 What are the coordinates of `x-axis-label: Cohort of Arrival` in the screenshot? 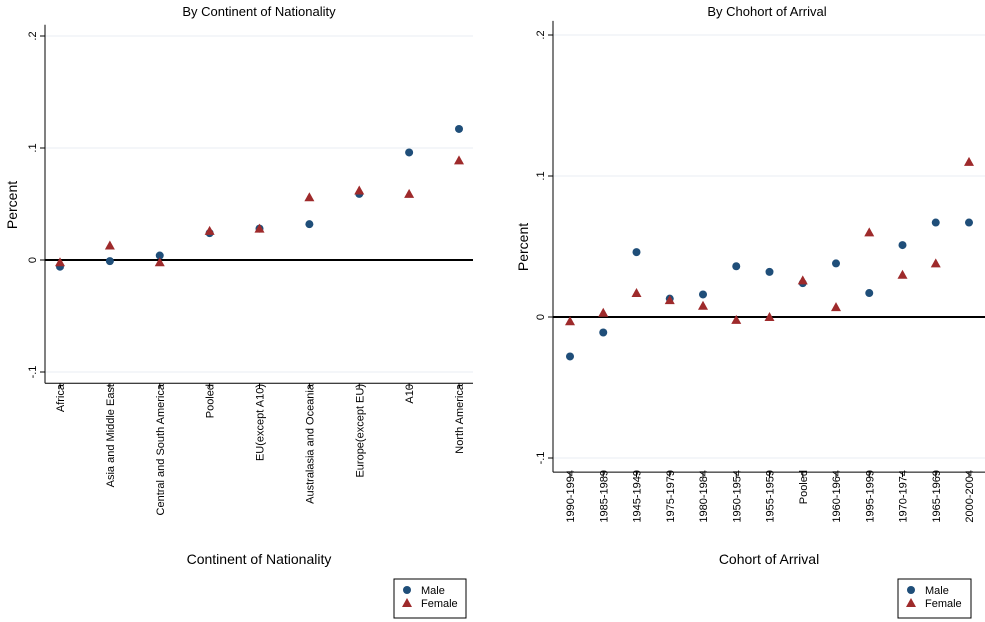 It's located at (769, 559).